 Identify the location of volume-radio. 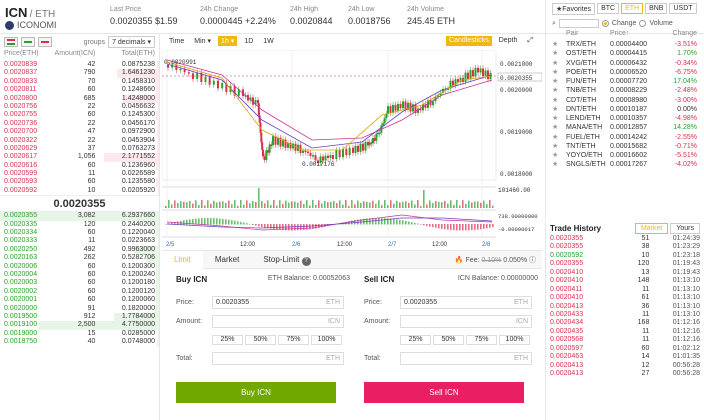
(643, 23).